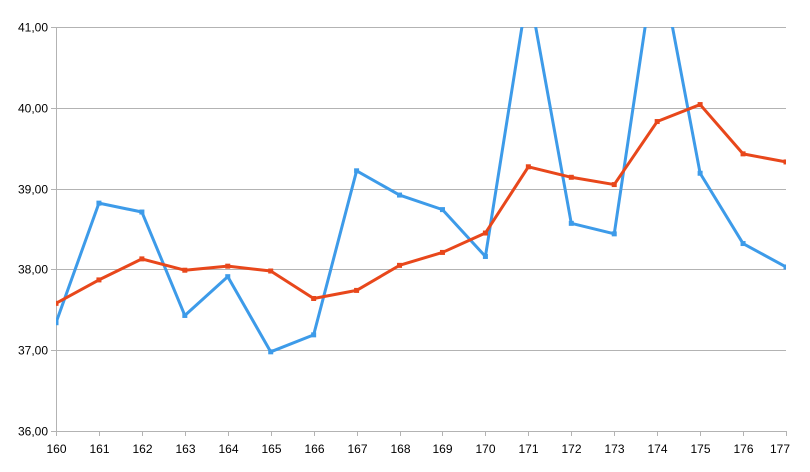  Describe the element at coordinates (400, 449) in the screenshot. I see `x-tick-label: 168` at that location.